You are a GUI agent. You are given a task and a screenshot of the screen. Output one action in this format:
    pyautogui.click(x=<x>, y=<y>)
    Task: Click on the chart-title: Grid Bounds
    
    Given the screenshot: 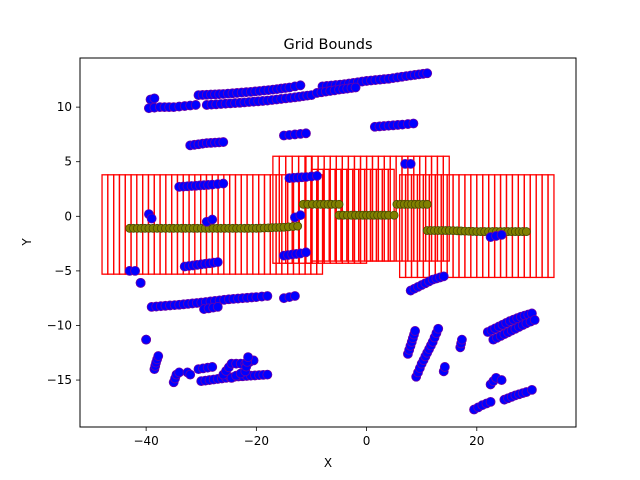 What is the action you would take?
    pyautogui.click(x=328, y=45)
    